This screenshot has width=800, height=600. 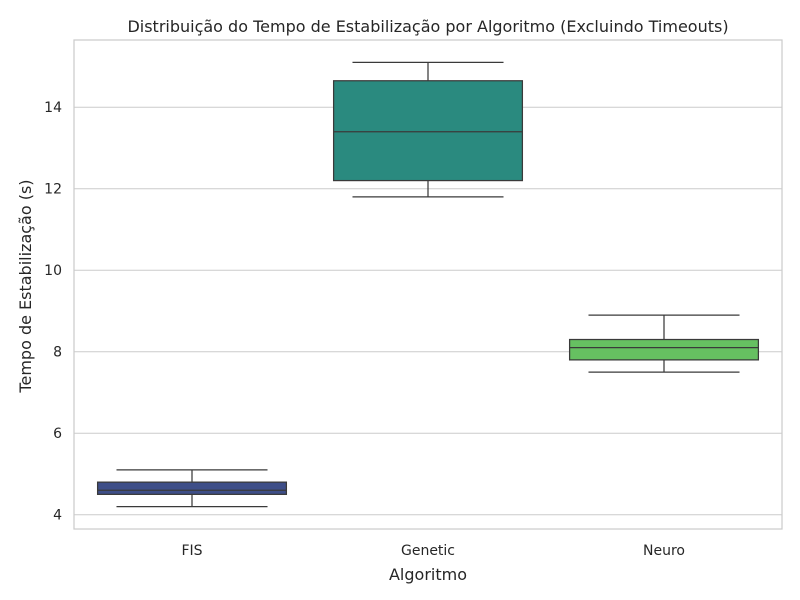 I want to click on x-tick-label: Neuro, so click(x=664, y=551).